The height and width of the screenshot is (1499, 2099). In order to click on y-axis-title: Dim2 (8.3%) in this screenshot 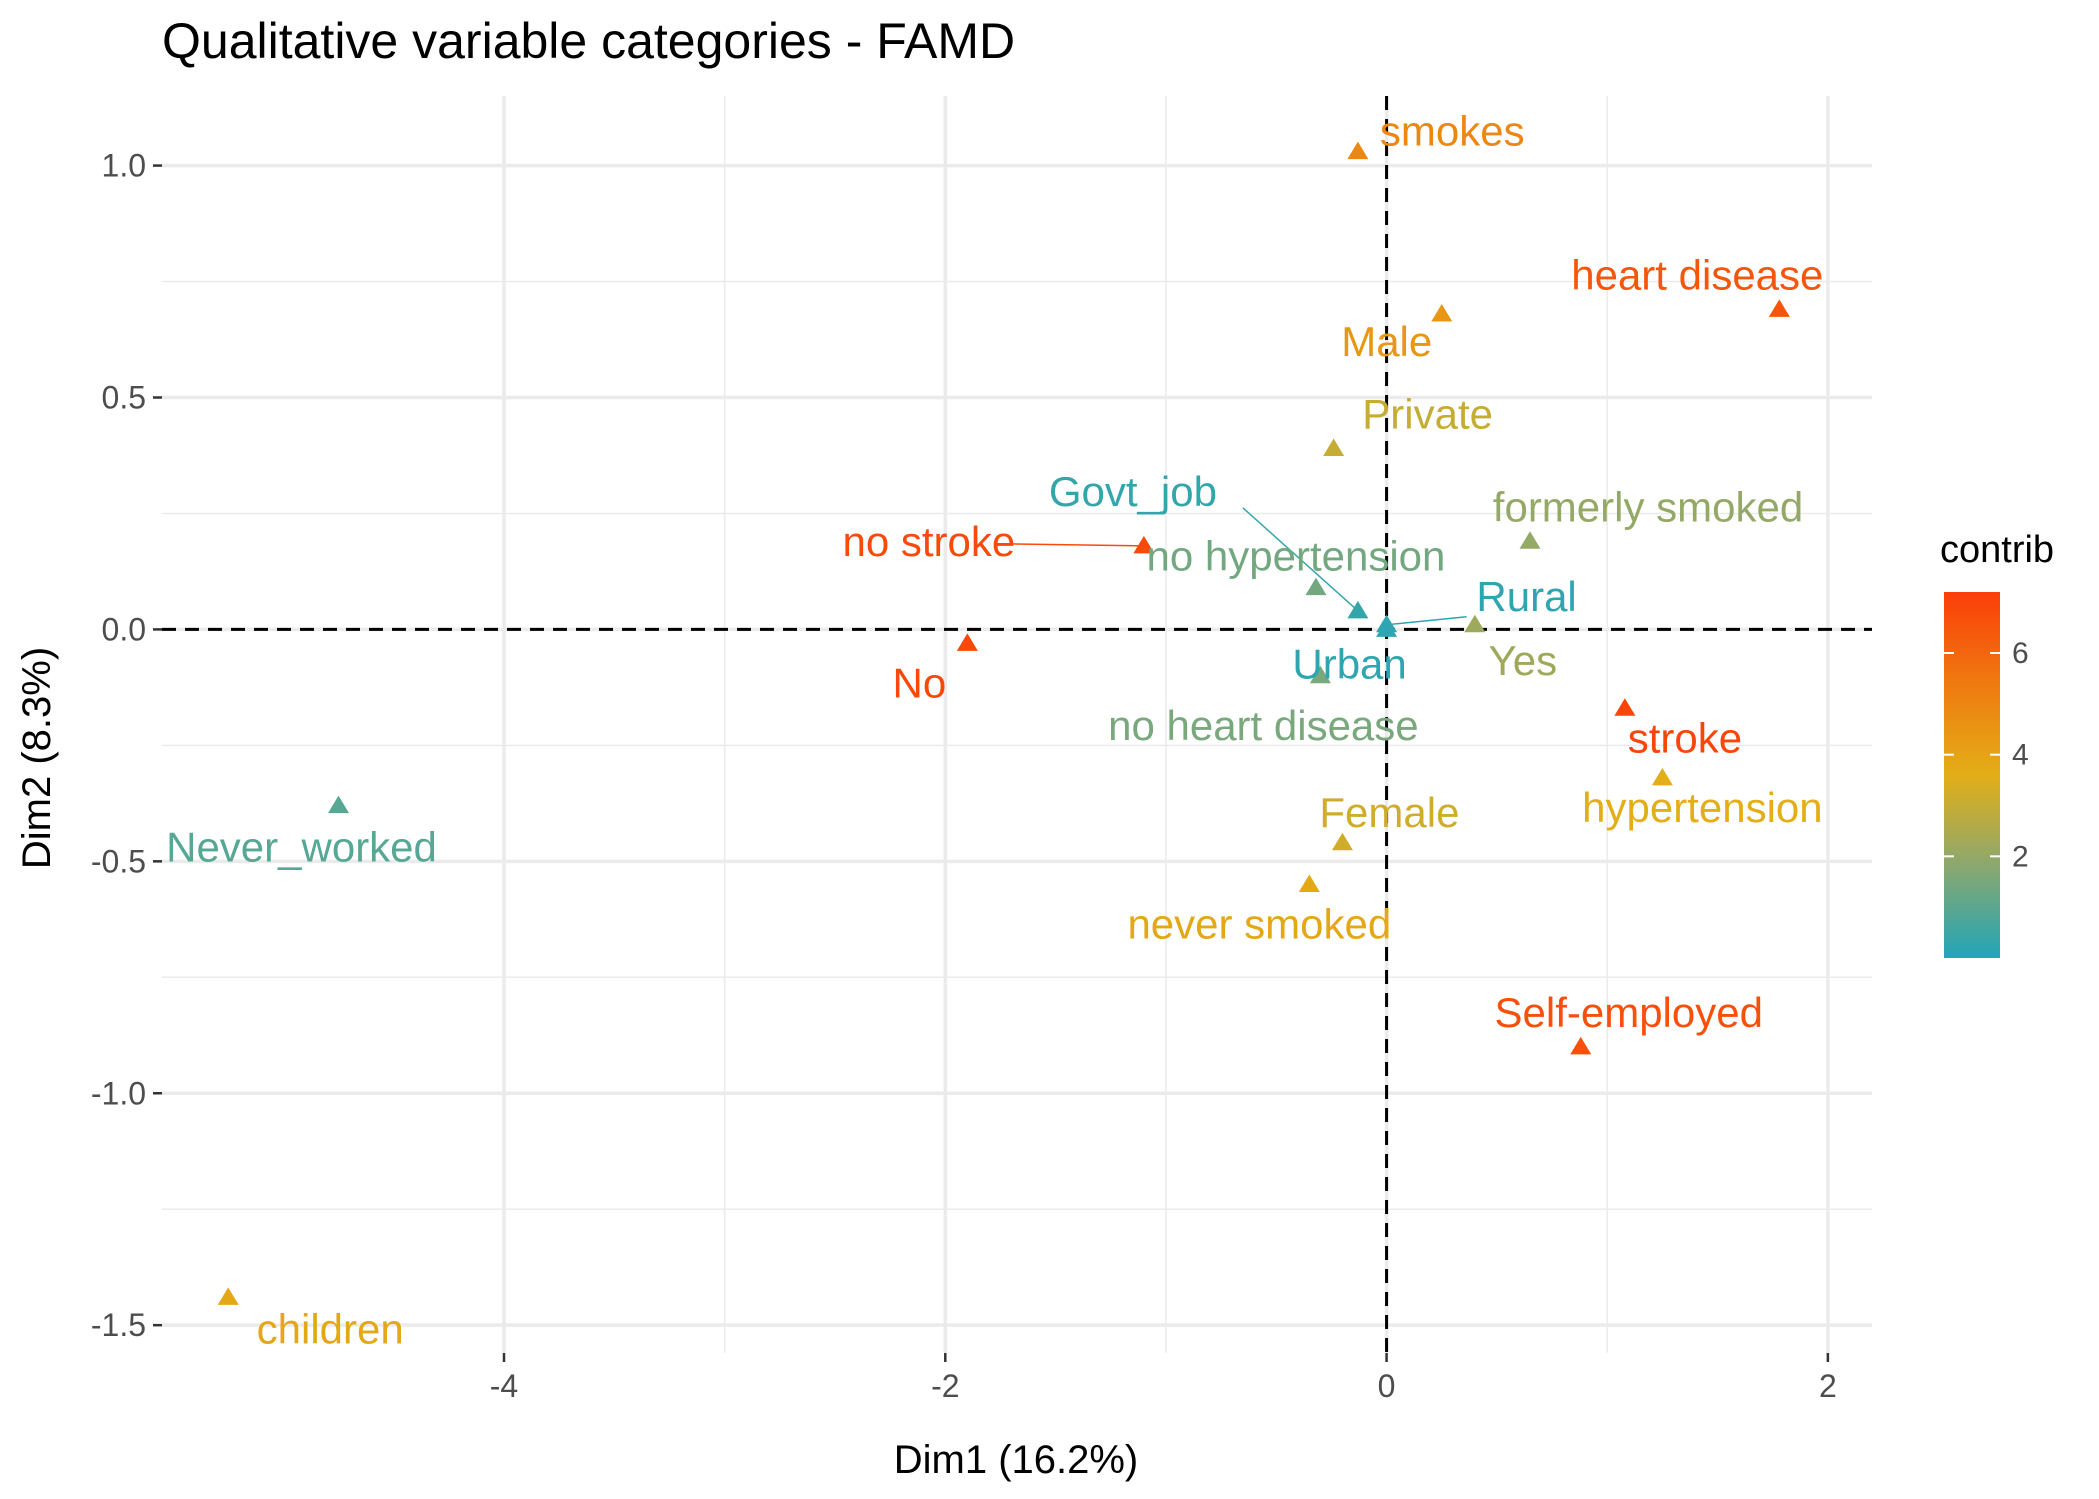, I will do `click(37, 758)`.